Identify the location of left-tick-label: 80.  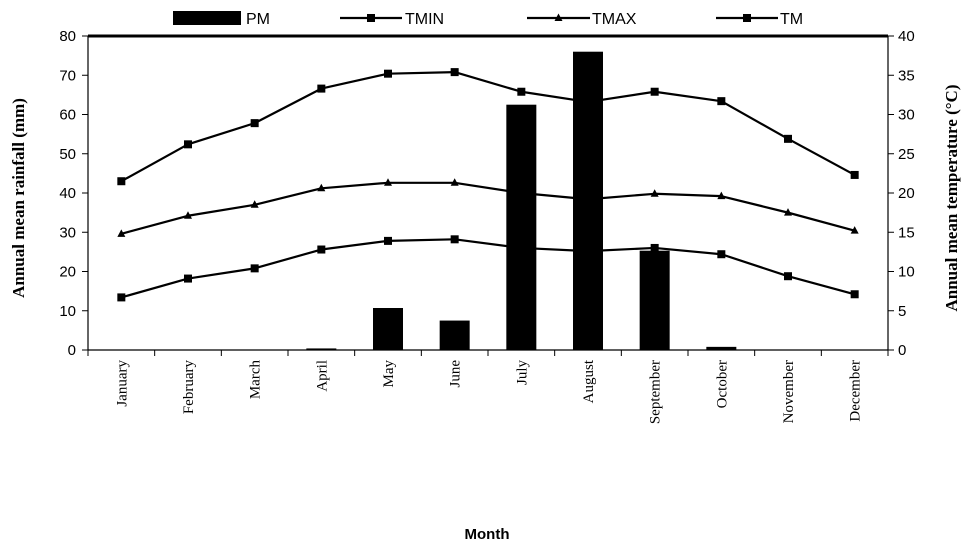
(67, 36).